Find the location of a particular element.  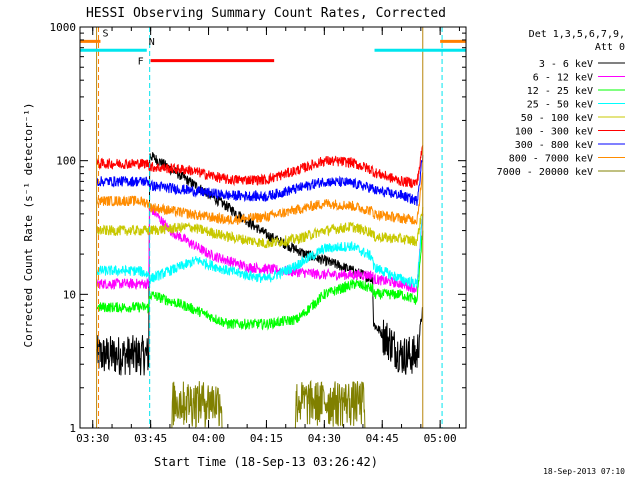

x-axis-label: Start Time (18-Sep-13 03:26:42) is located at coordinates (266, 462).